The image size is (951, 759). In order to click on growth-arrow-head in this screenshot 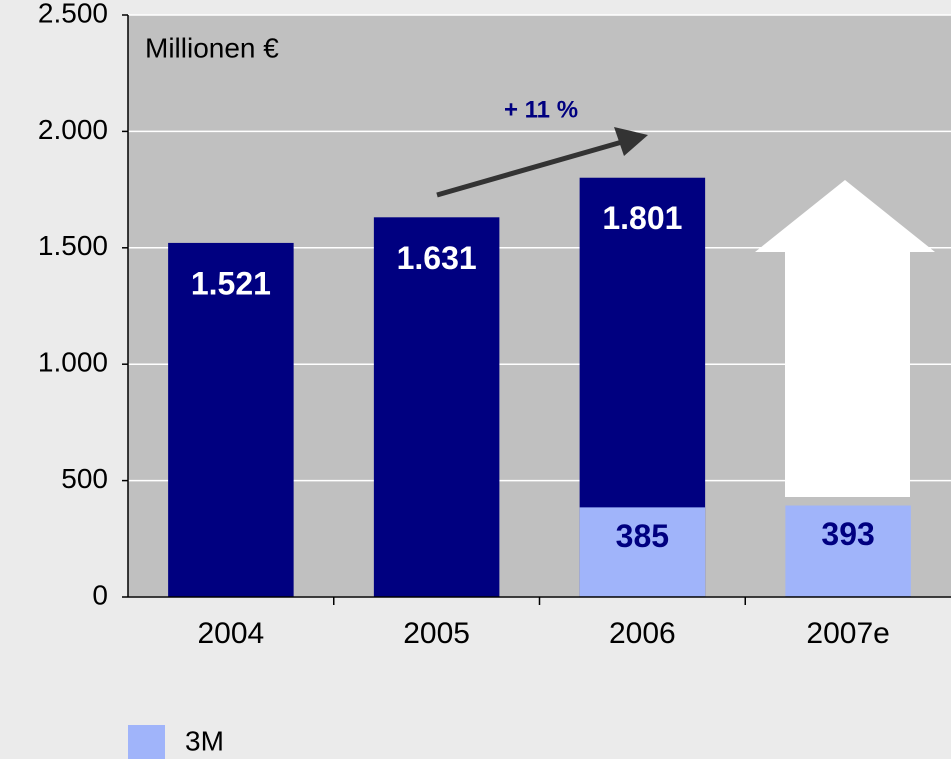, I will do `click(631, 141)`.